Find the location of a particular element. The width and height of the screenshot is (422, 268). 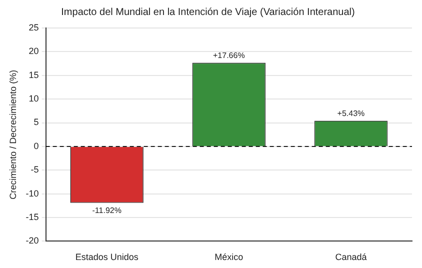

chart-title: Impacto del Mundial en la Intención de Viaje (Variación Interanual) is located at coordinates (208, 12).